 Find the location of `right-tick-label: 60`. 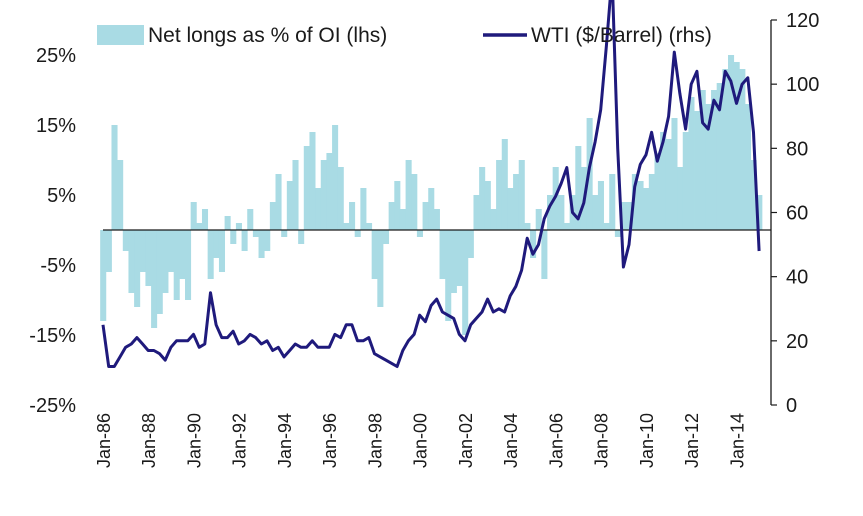

right-tick-label: 60 is located at coordinates (797, 214).